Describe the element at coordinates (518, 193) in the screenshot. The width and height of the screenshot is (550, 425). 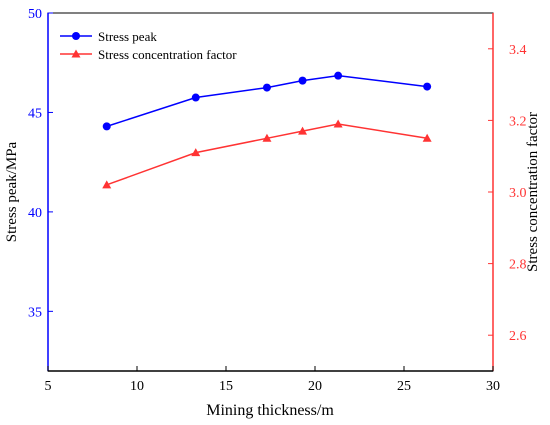
I see `y2-tick-label: 3.0` at that location.